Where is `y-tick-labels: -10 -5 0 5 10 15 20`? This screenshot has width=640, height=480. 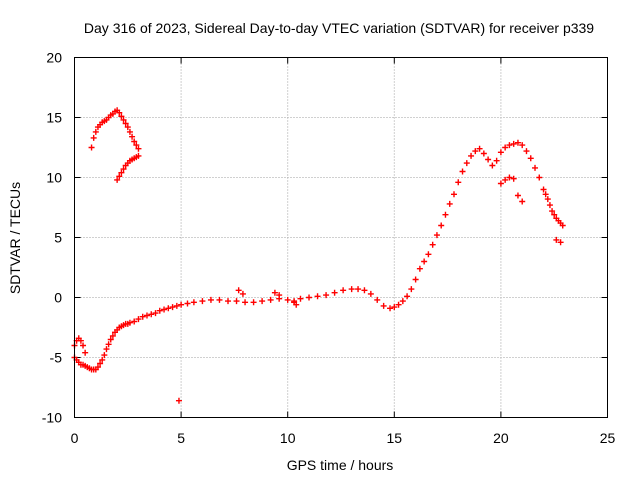
y-tick-labels: -10 -5 0 5 10 15 20 is located at coordinates (52, 238).